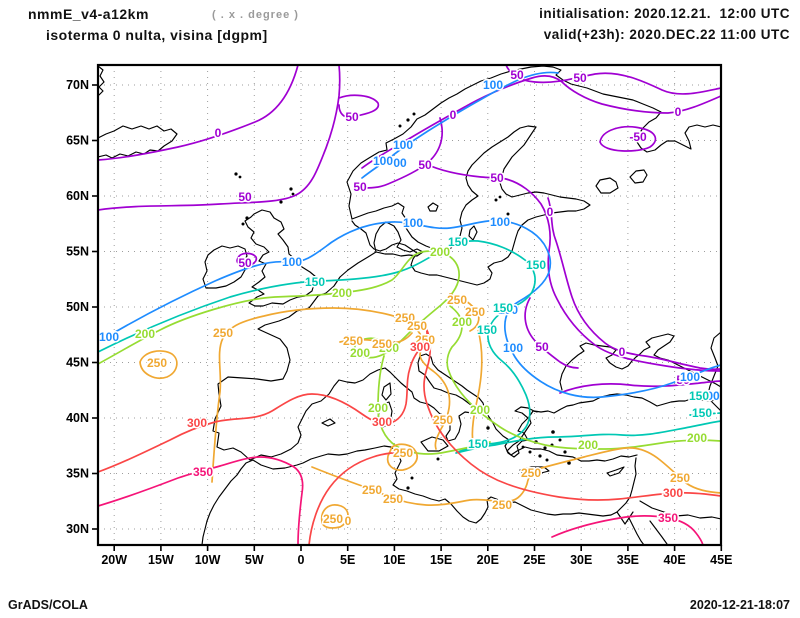  What do you see at coordinates (394, 560) in the screenshot?
I see `lon-tick-label: 10E` at bounding box center [394, 560].